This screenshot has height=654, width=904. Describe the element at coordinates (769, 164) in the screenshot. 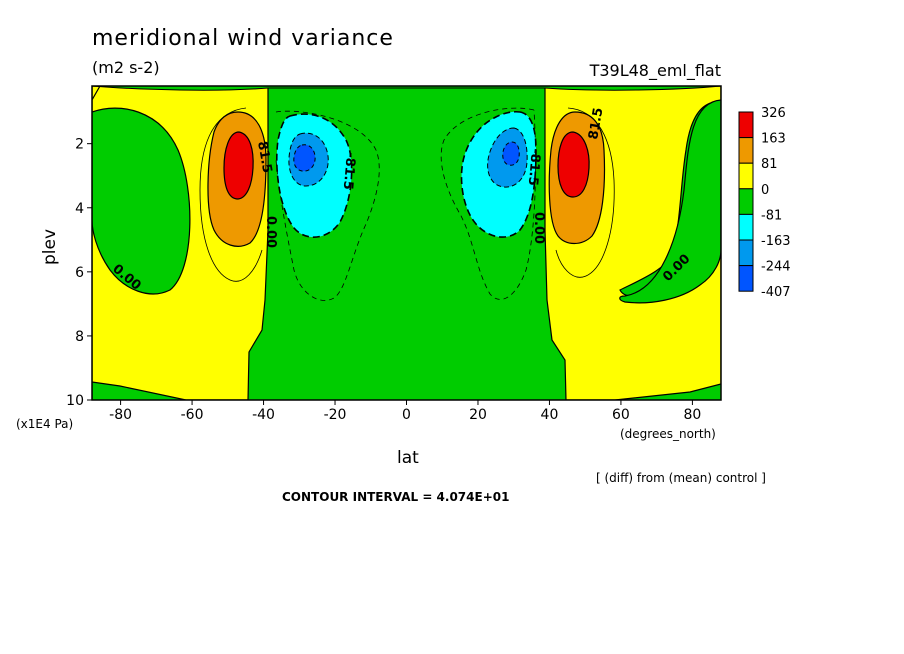

I see `legend-label: 81` at that location.